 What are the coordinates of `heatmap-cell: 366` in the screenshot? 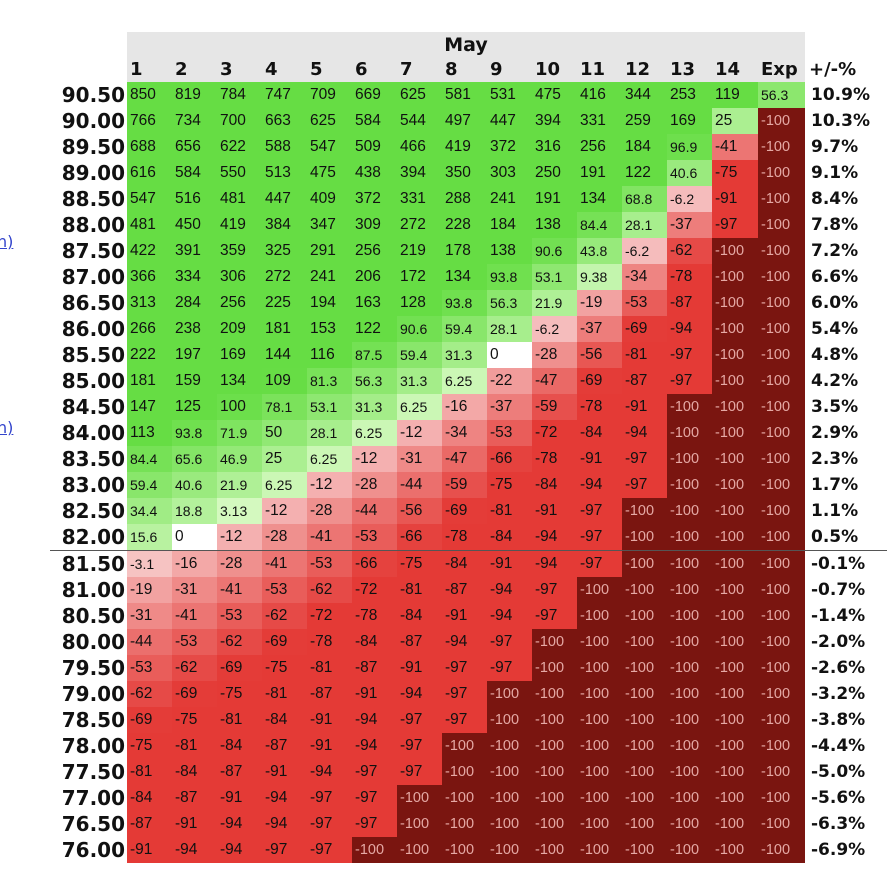 It's located at (149, 277).